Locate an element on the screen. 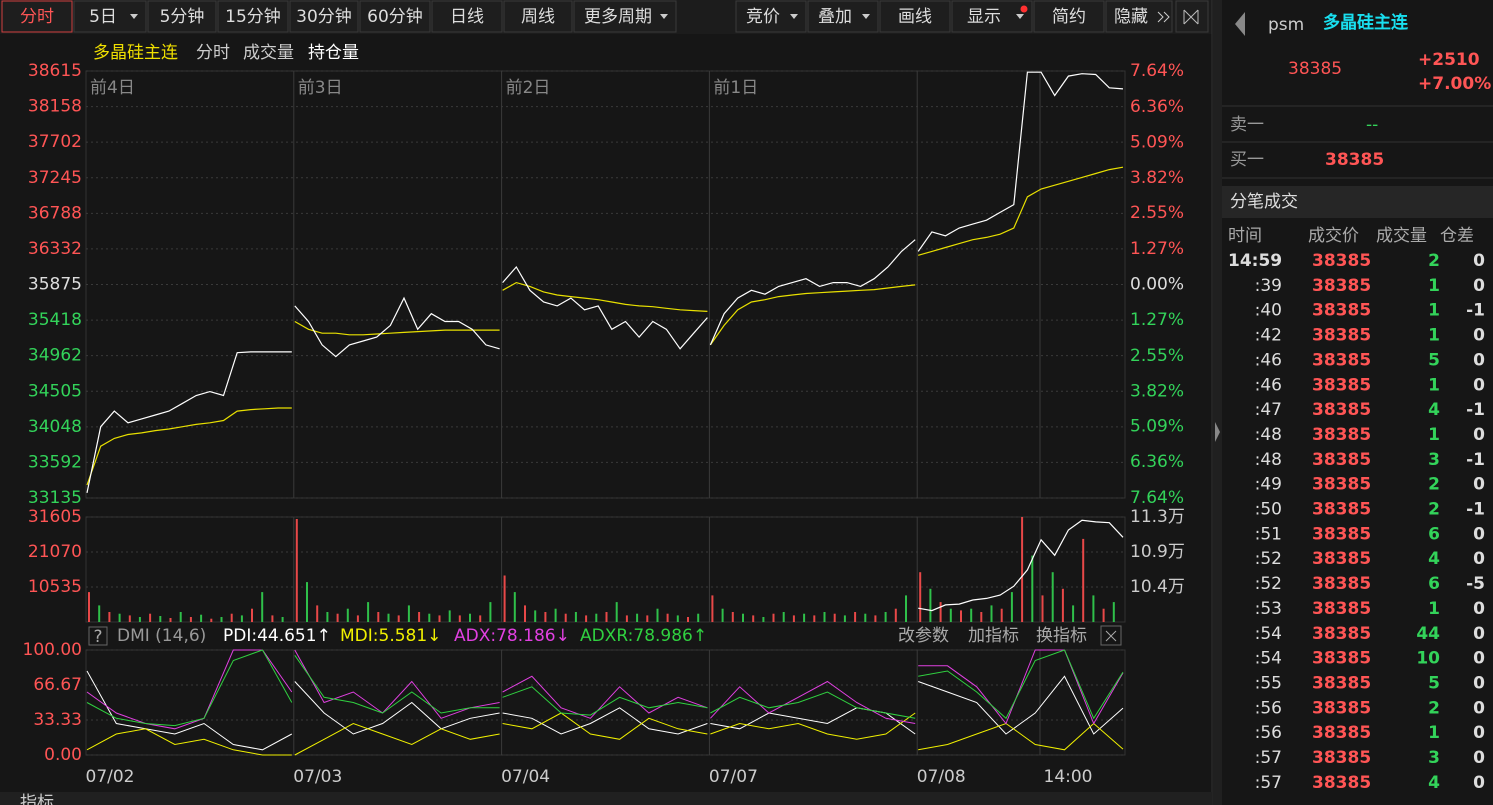 The width and height of the screenshot is (1493, 805). day-label: 前4日 is located at coordinates (112, 88).